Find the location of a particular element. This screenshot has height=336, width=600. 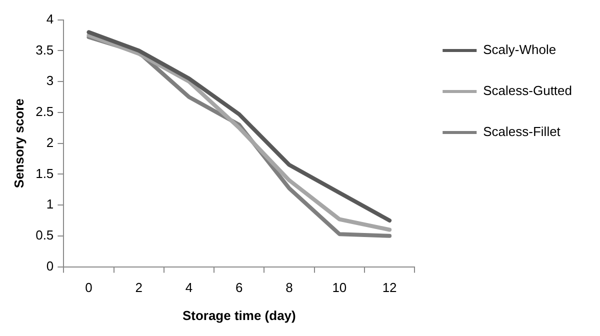

y-axis-title: Sensory score is located at coordinates (18, 143).